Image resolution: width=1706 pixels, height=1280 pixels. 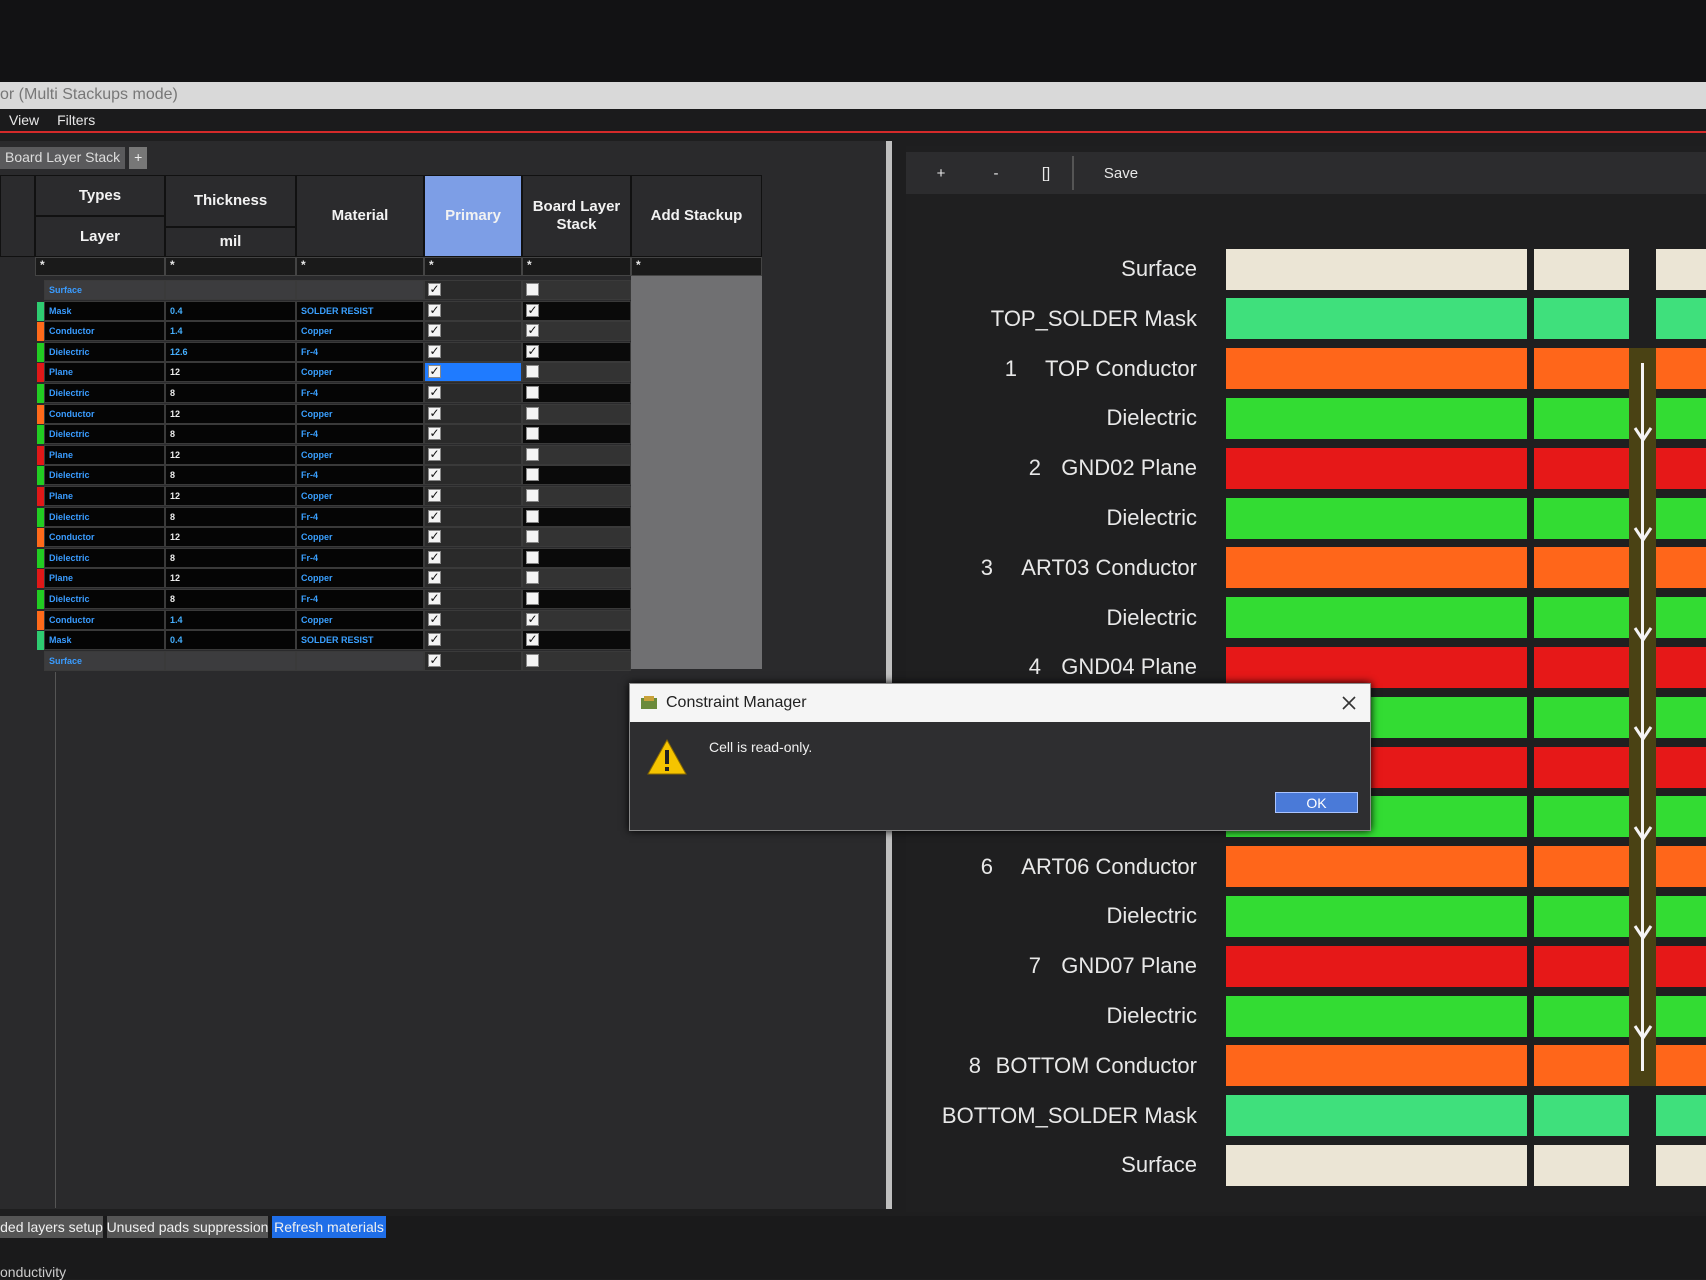 What do you see at coordinates (941, 173) in the screenshot?
I see `toolbar-button: +` at bounding box center [941, 173].